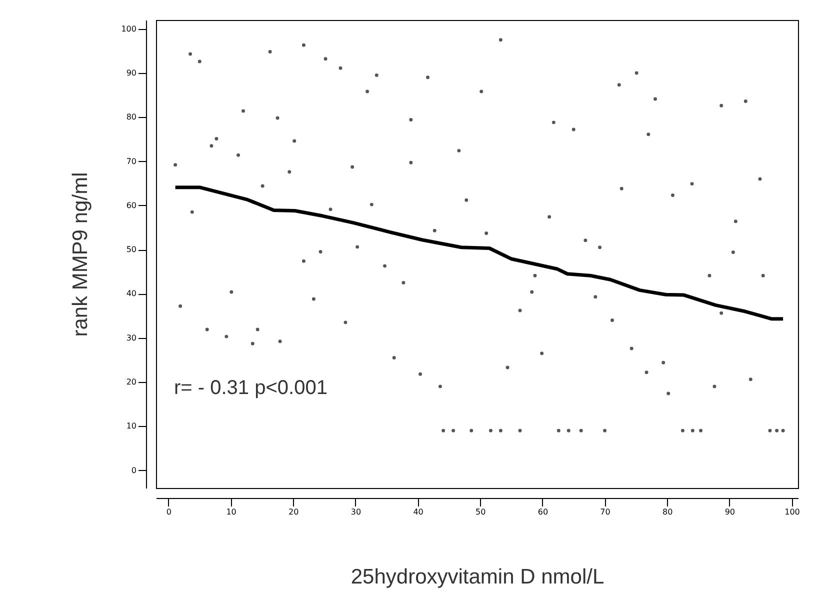  Describe the element at coordinates (477, 577) in the screenshot. I see `x-axis-title: 25hydroxyvitamin D nmol/L` at that location.